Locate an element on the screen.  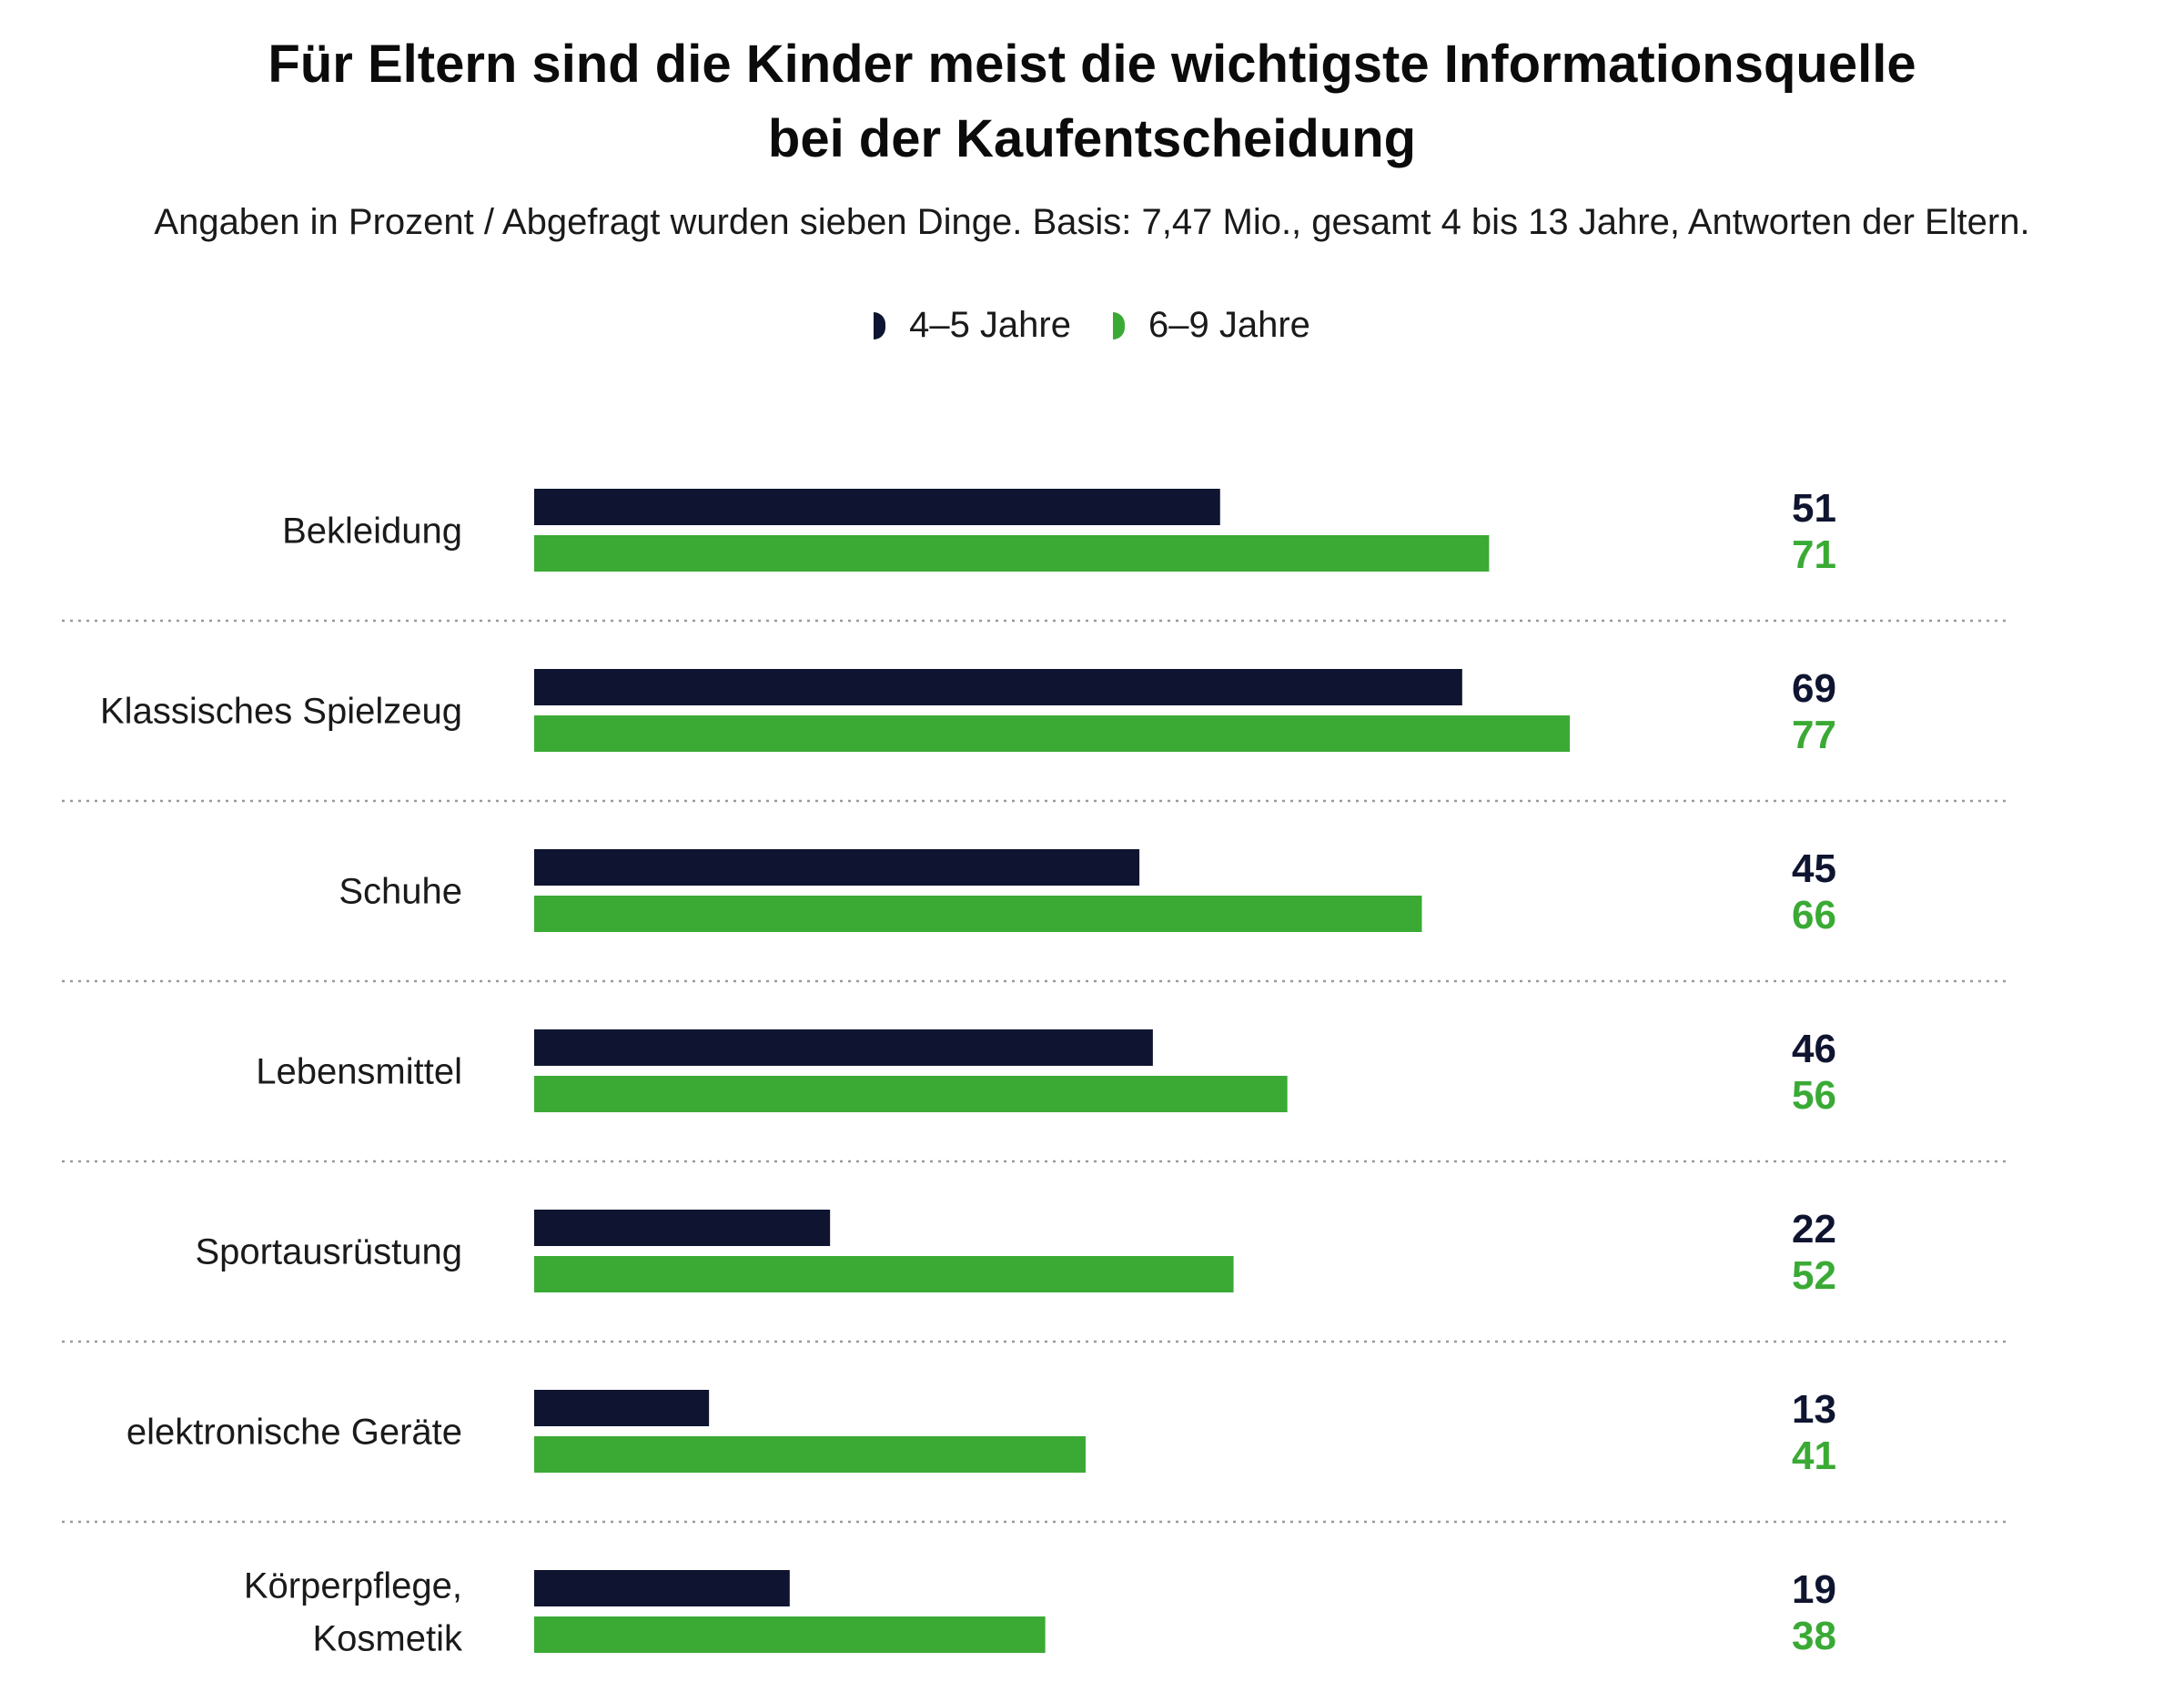
value-label-elektronische-geraete-4-5-jahre: 13 is located at coordinates (1814, 1409).